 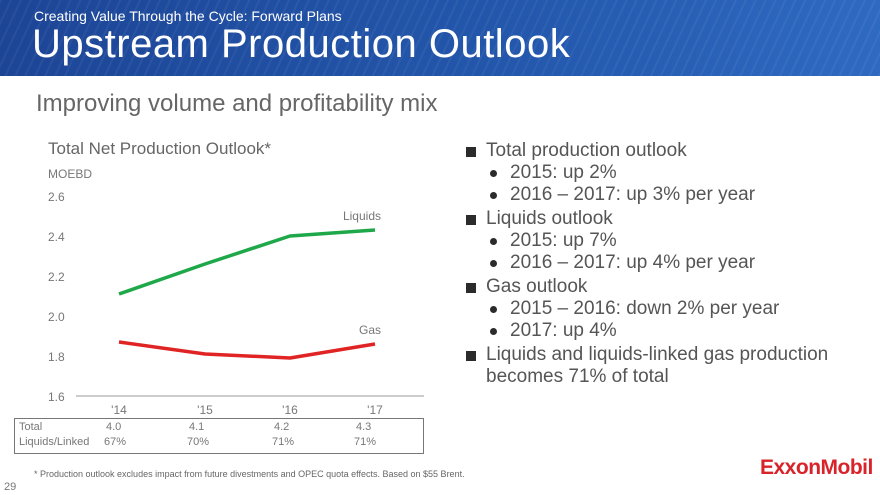 What do you see at coordinates (671, 195) in the screenshot?
I see `sub-bullet-item: 2016 – 2017: up 3% per year` at bounding box center [671, 195].